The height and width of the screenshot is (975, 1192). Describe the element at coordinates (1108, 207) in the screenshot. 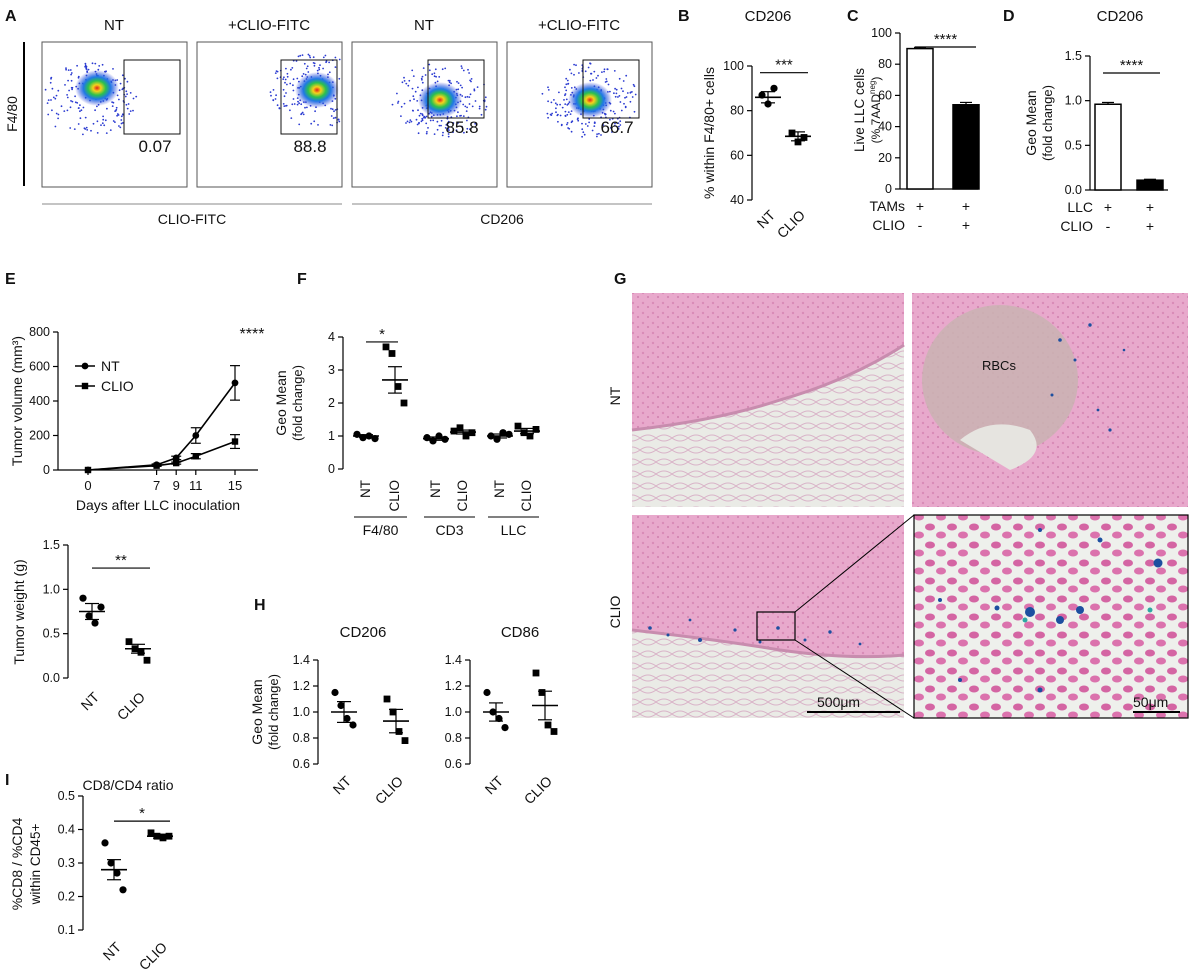

I see `row-symbol: +` at that location.